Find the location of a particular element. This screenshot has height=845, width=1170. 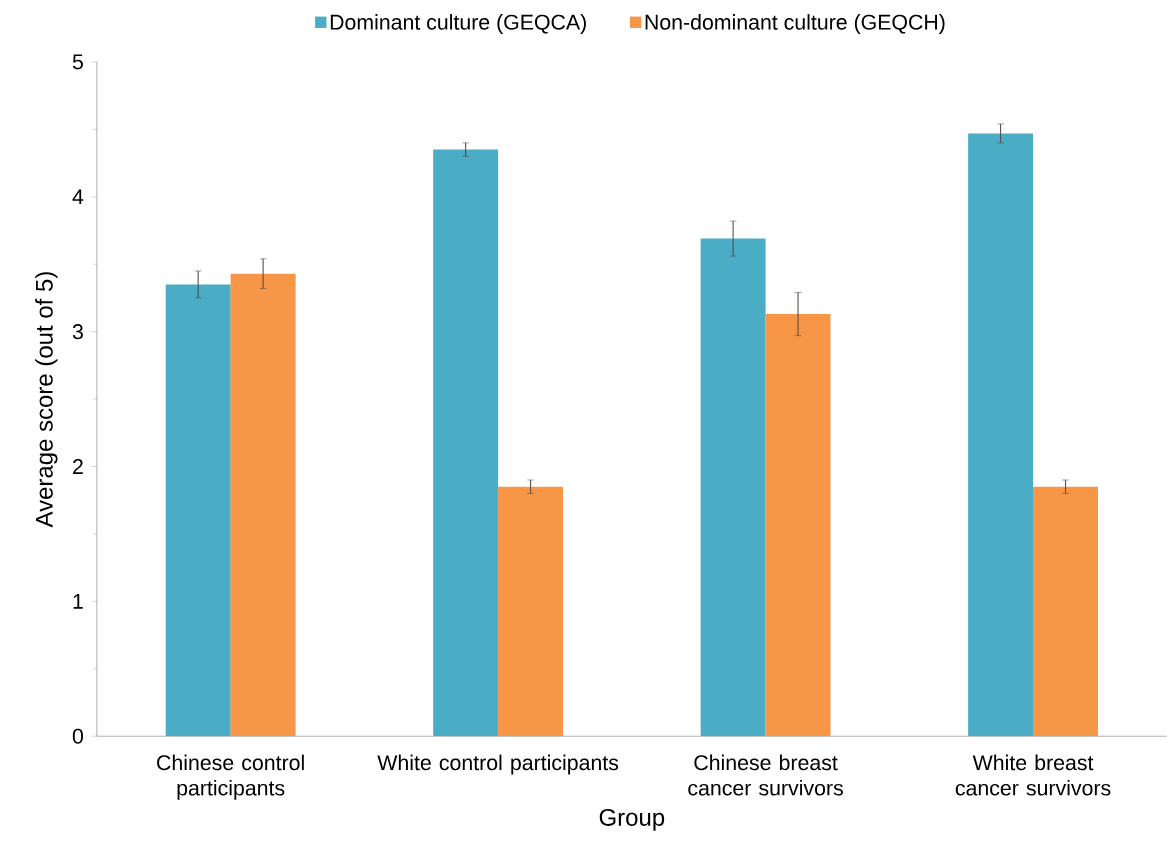

legend-label: Dominant culture (GEQCA) is located at coordinates (458, 24).